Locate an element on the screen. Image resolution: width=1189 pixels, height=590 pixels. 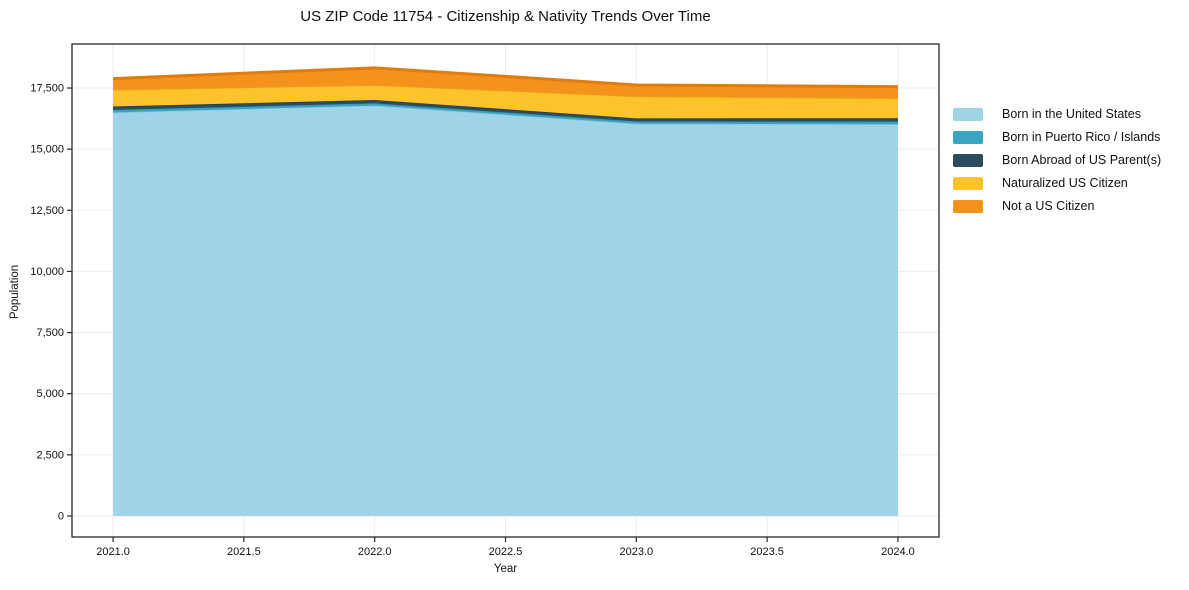
area-not-citizen is located at coordinates (505, 83).